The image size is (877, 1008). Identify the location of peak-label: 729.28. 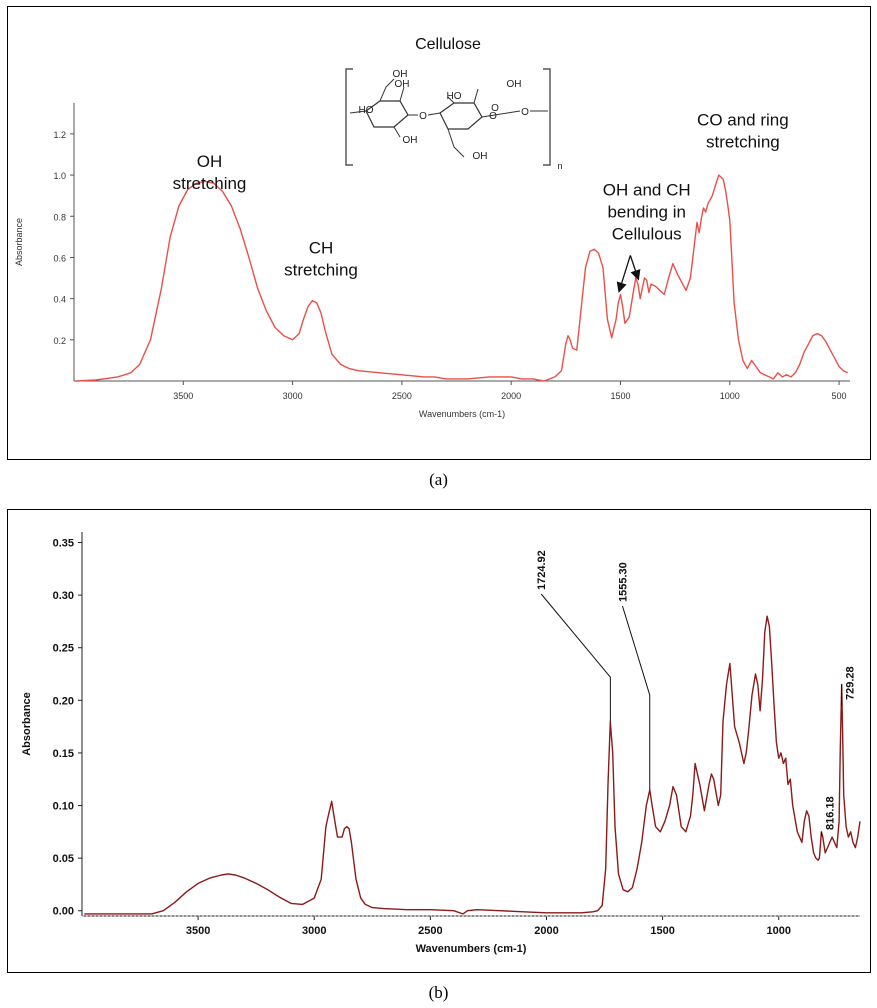
(851, 683).